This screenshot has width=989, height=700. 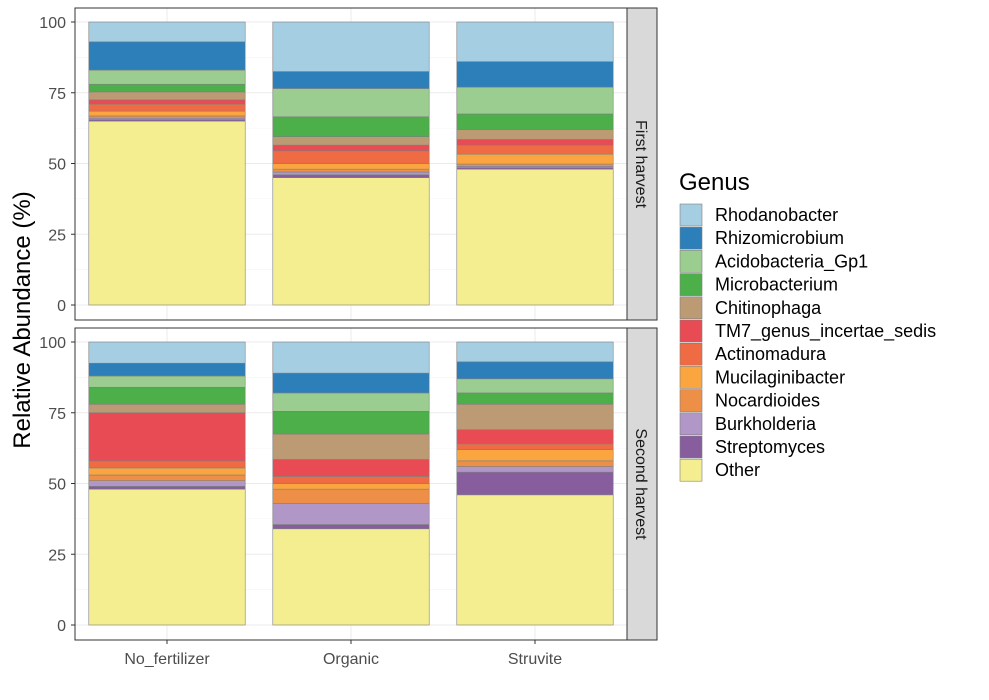 I want to click on x-tick-label: No_fertilizer, so click(x=167, y=659).